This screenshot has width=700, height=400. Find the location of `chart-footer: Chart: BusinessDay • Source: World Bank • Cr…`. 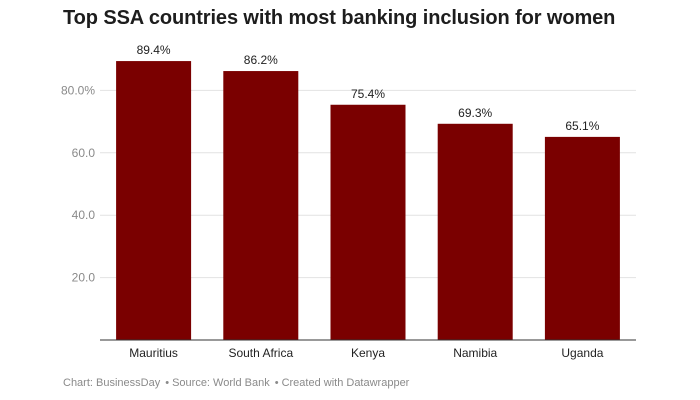

chart-footer: Chart: BusinessDay • Source: World Bank • Cr… is located at coordinates (236, 383).